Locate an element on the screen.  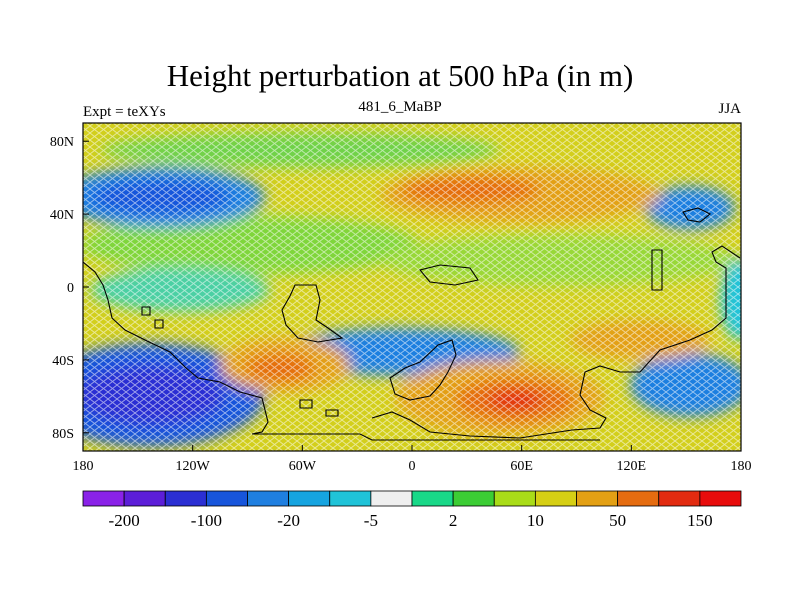
colorbar-label: -100 is located at coordinates (206, 520).